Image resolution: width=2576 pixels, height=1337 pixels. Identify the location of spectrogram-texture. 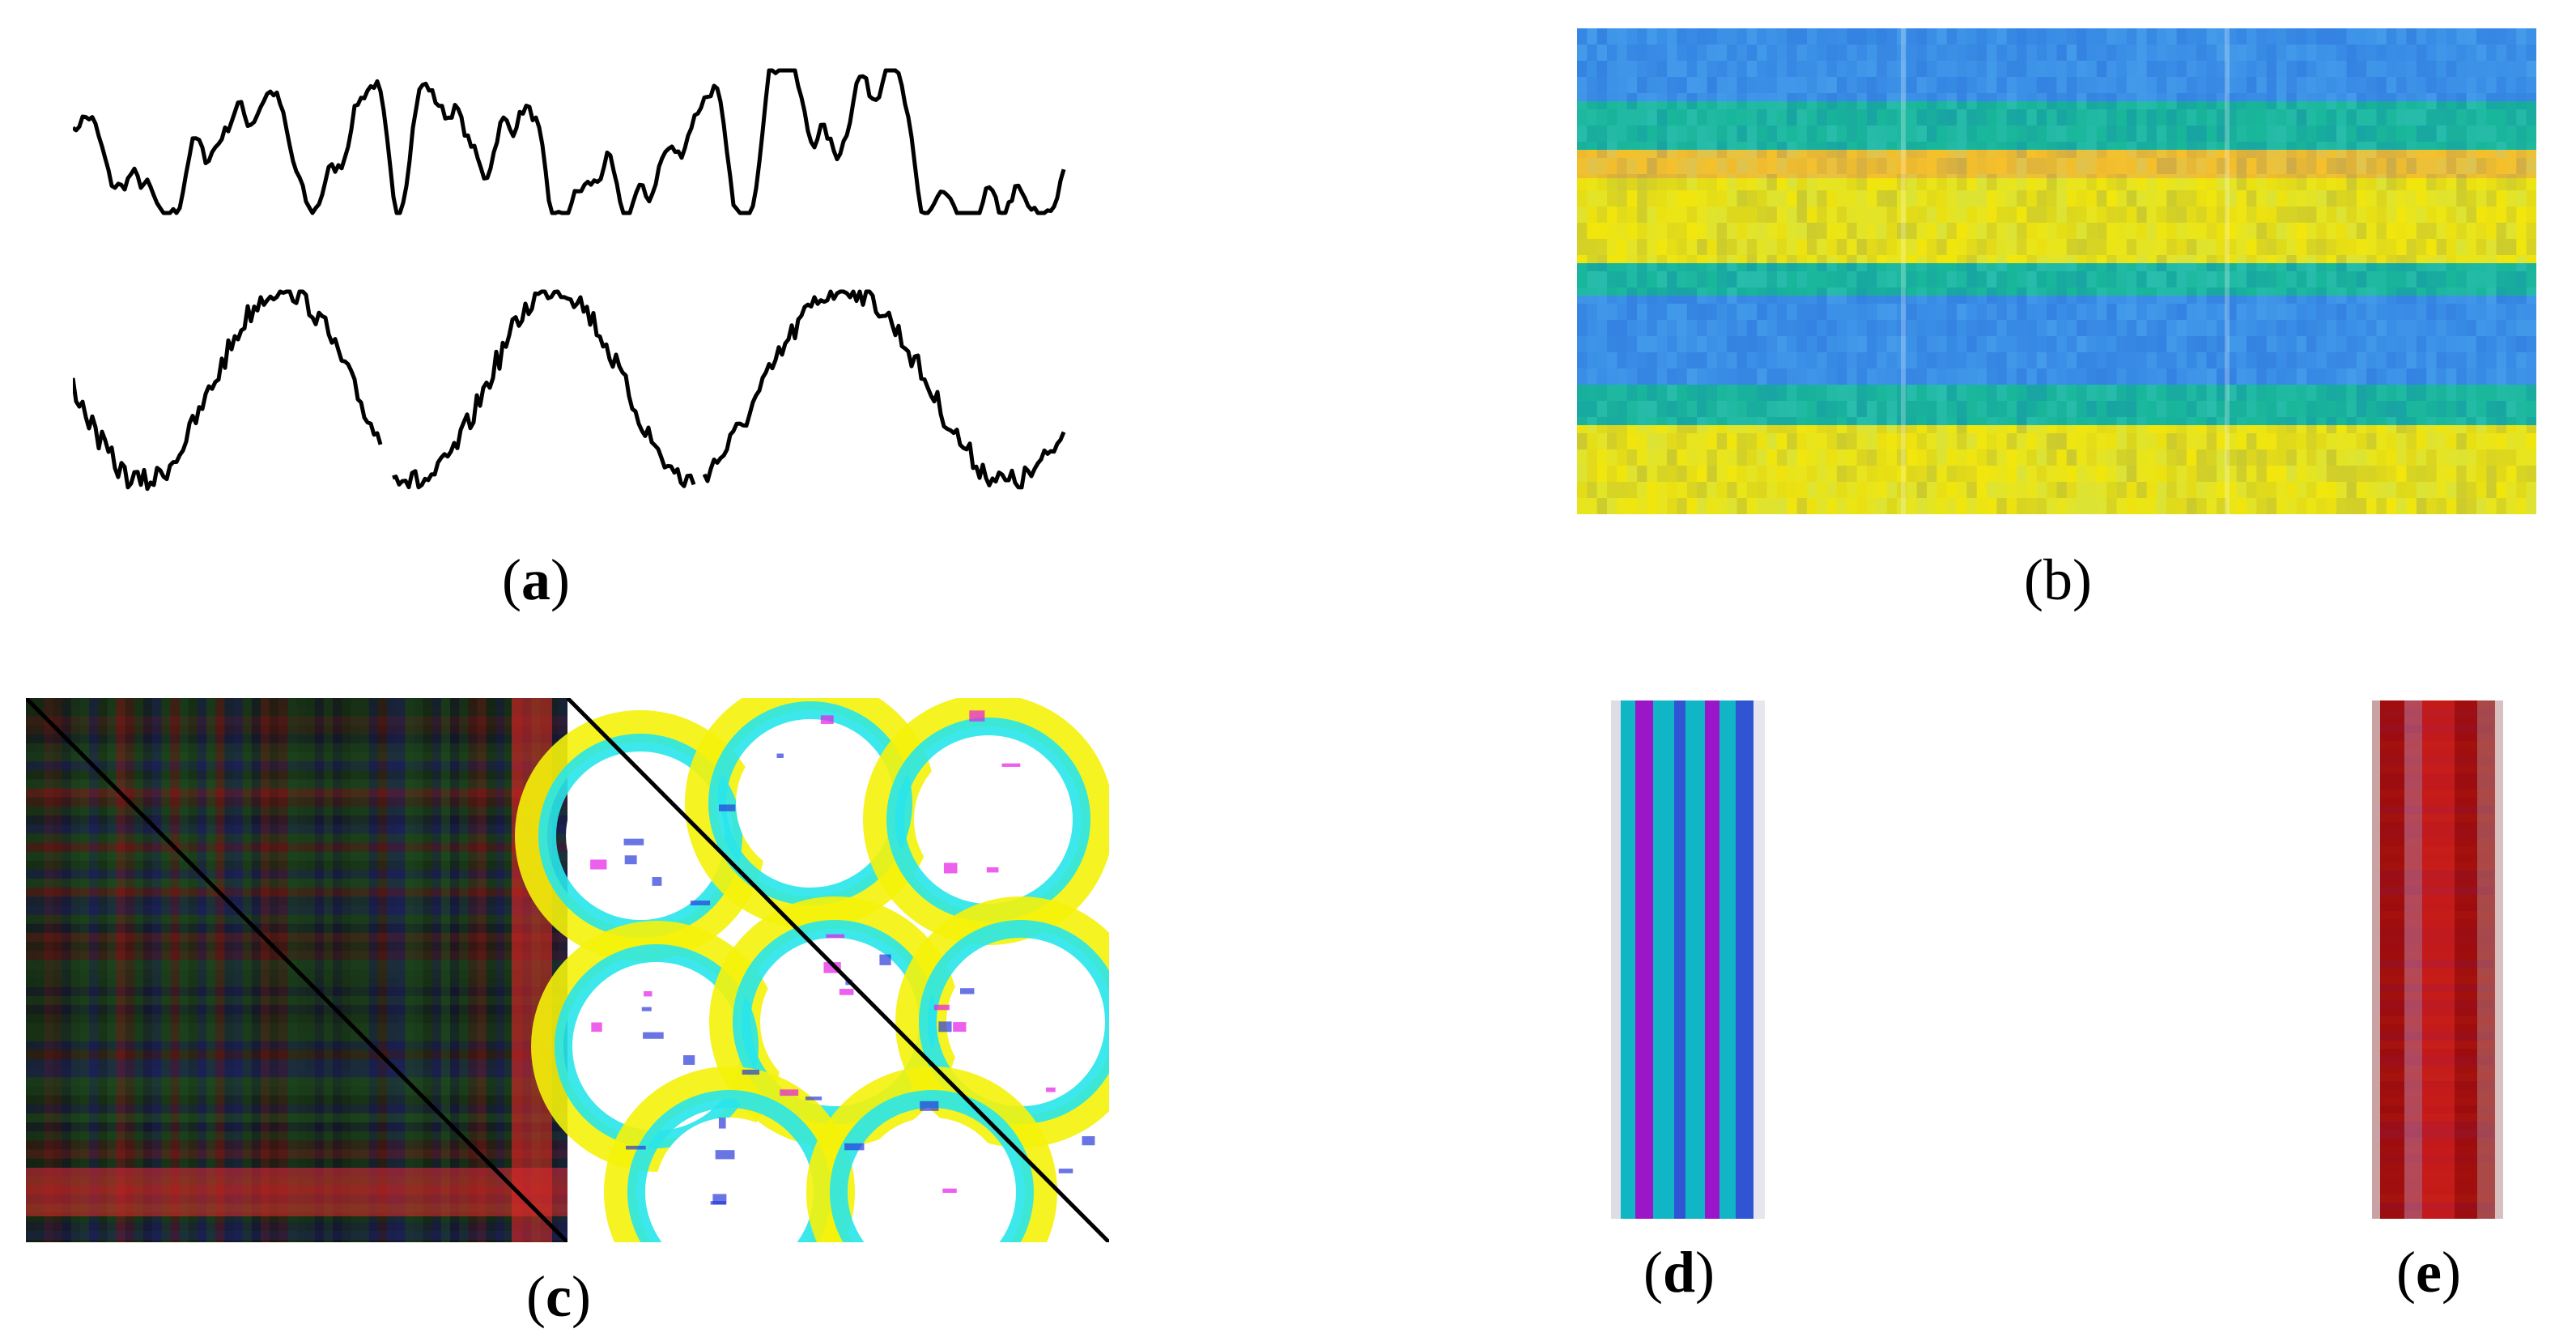
(2056, 271).